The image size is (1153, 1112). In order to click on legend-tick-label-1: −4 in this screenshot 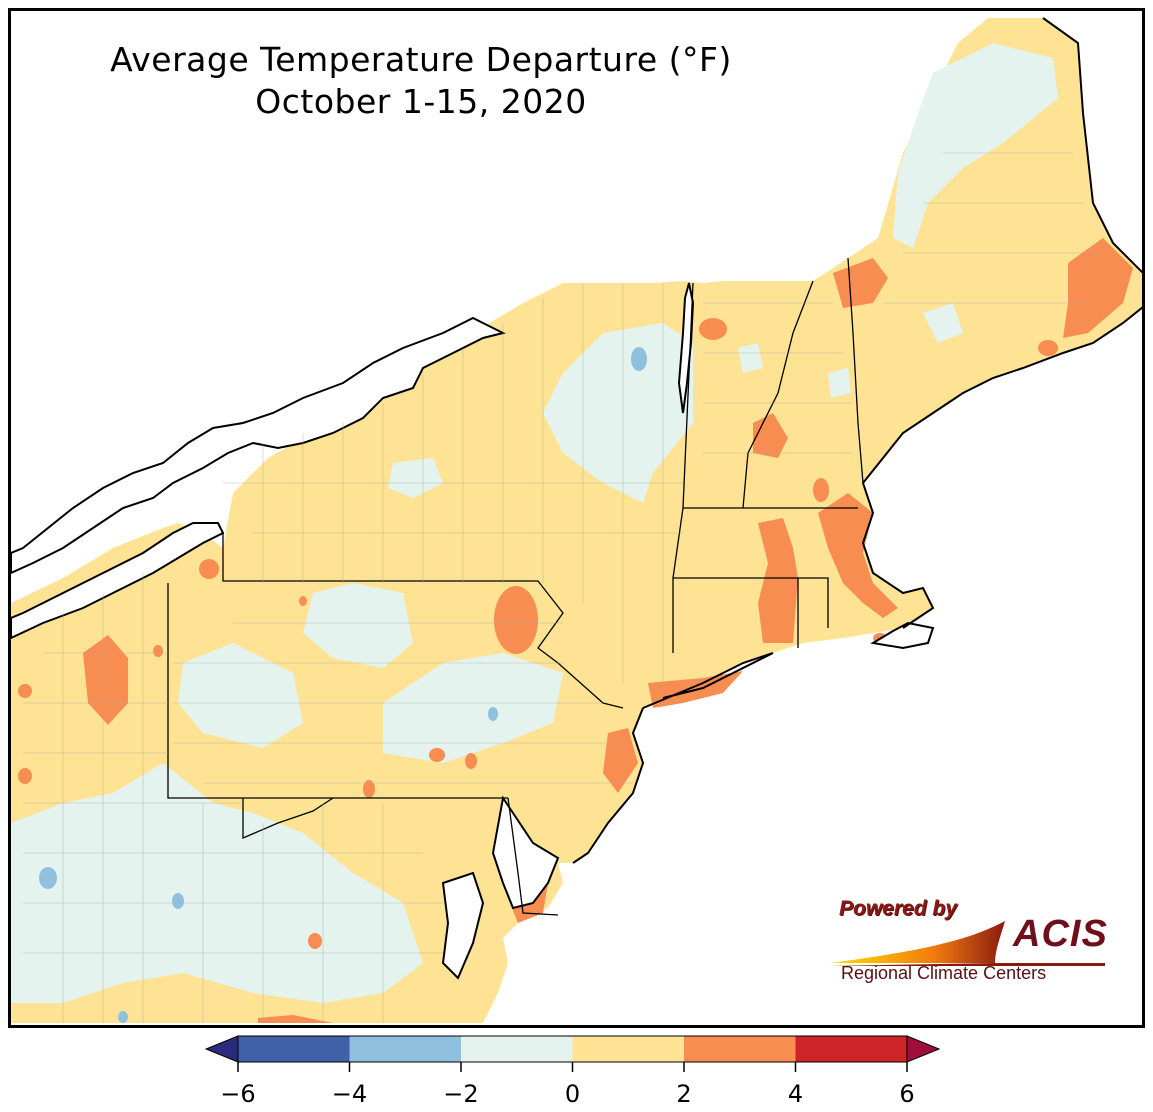, I will do `click(349, 1094)`.